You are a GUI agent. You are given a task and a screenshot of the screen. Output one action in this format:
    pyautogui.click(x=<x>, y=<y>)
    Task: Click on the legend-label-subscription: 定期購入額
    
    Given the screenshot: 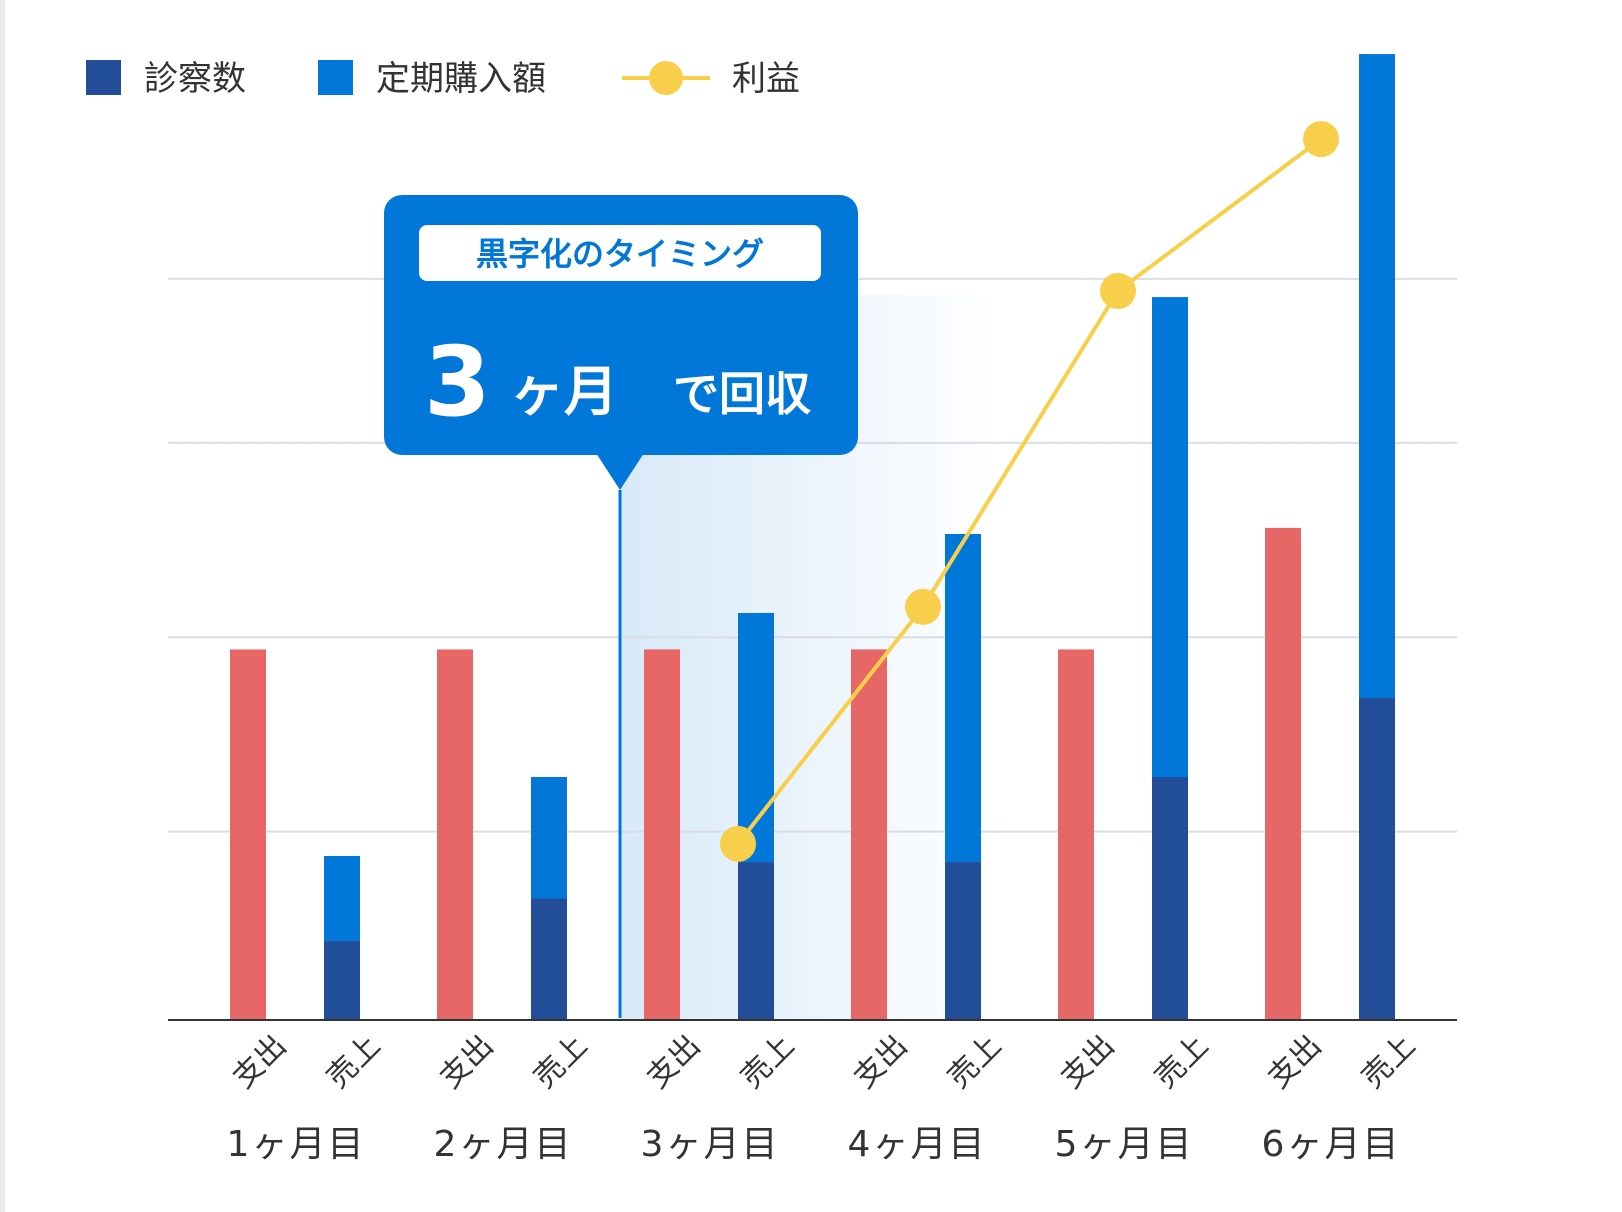 What is the action you would take?
    pyautogui.click(x=461, y=79)
    